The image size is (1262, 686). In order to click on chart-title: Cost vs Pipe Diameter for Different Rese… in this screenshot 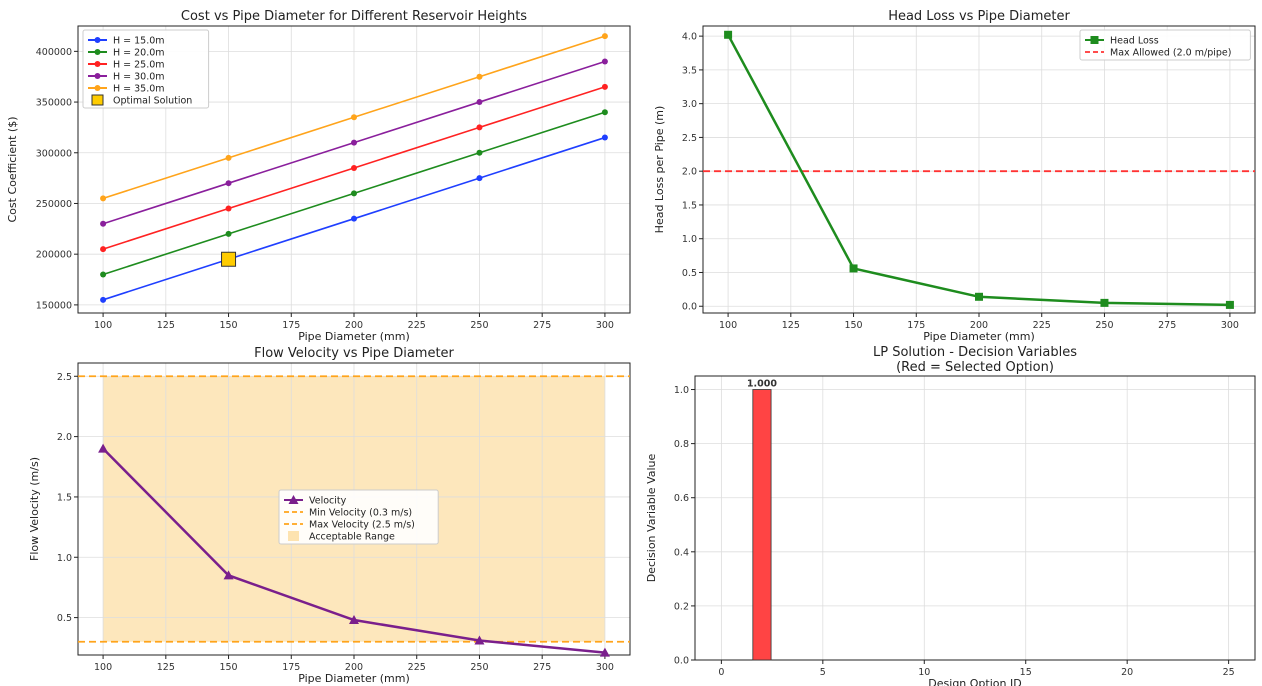, I will do `click(354, 16)`.